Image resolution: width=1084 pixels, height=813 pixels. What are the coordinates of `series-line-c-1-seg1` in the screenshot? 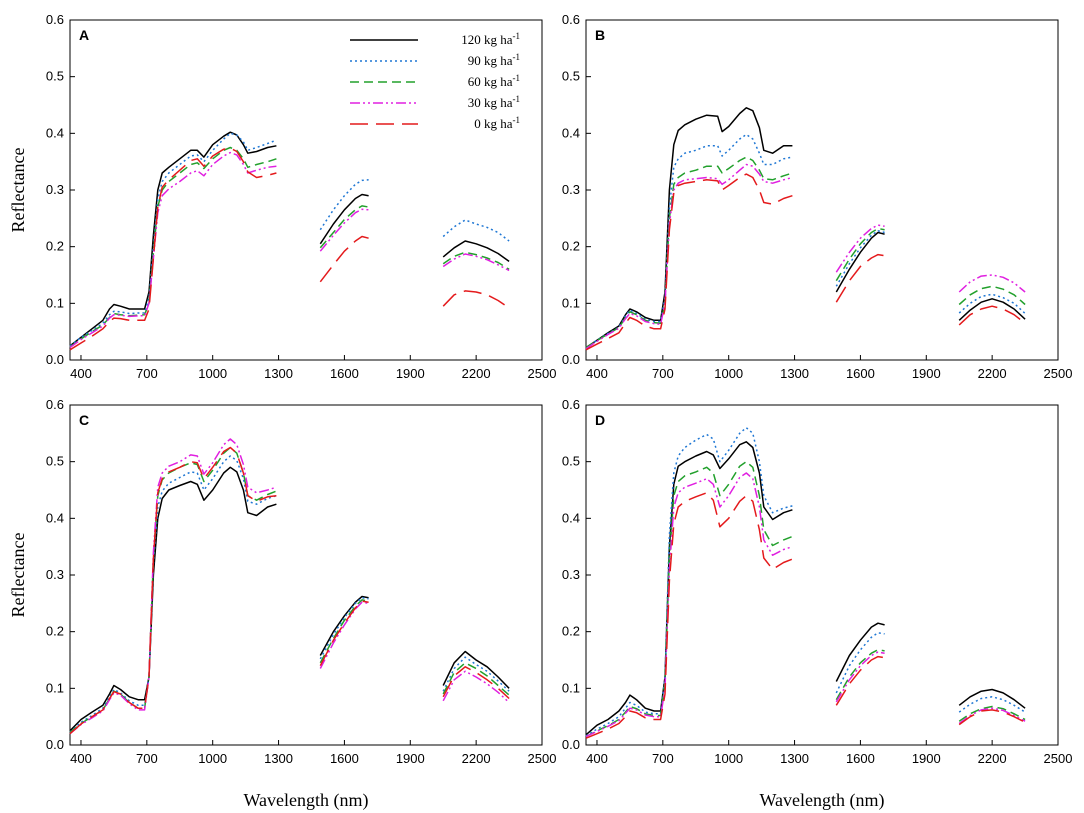 It's located at (344, 628).